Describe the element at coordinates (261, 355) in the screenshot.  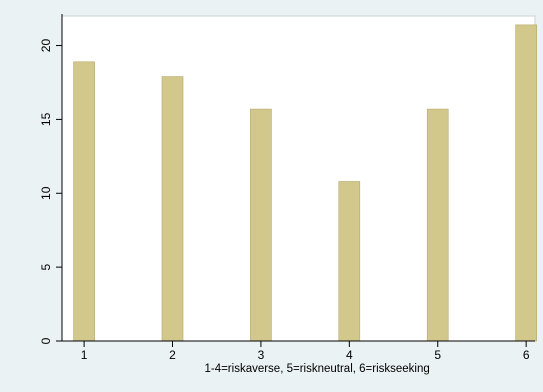
I see `x-tick-label-3: 3` at that location.